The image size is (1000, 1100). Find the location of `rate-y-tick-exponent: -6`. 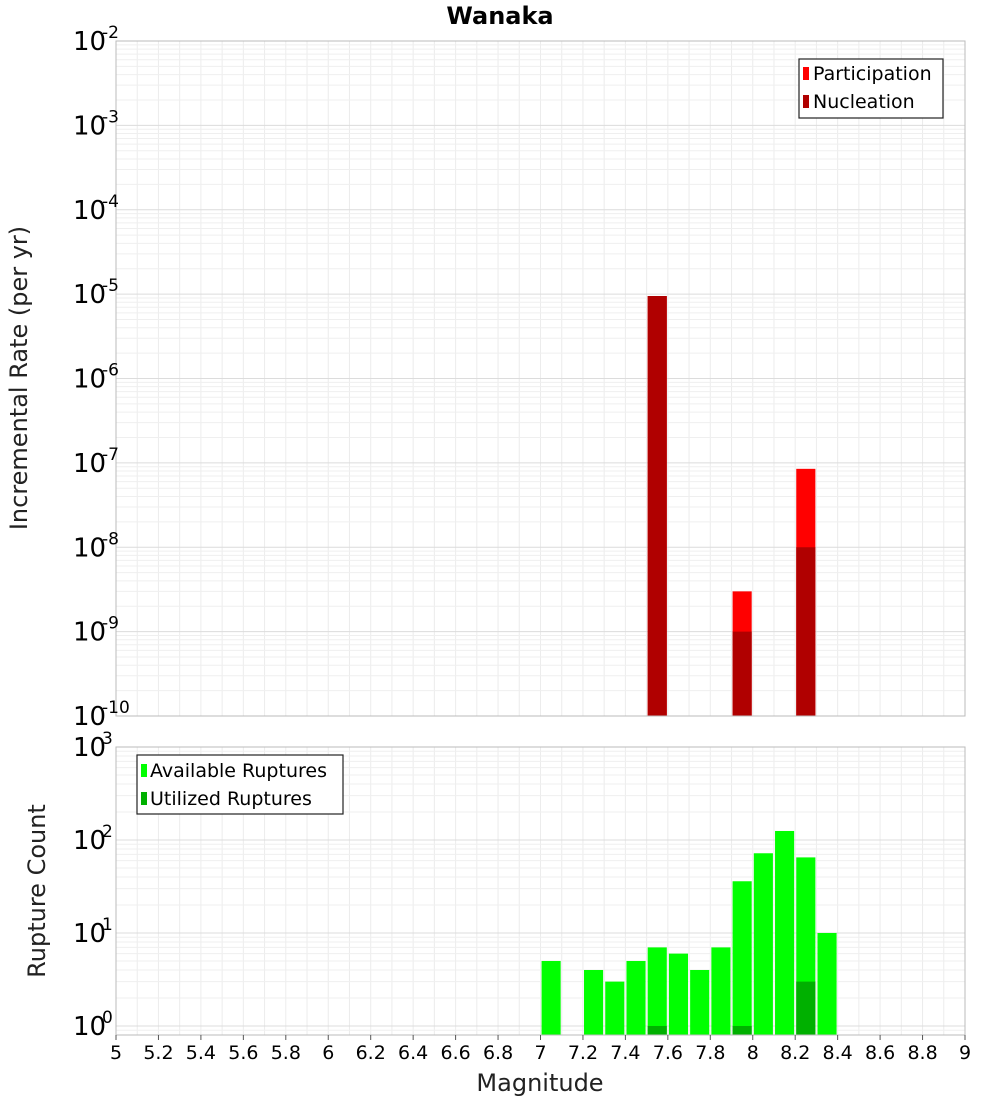

rate-y-tick-exponent: -6 is located at coordinates (110, 371).